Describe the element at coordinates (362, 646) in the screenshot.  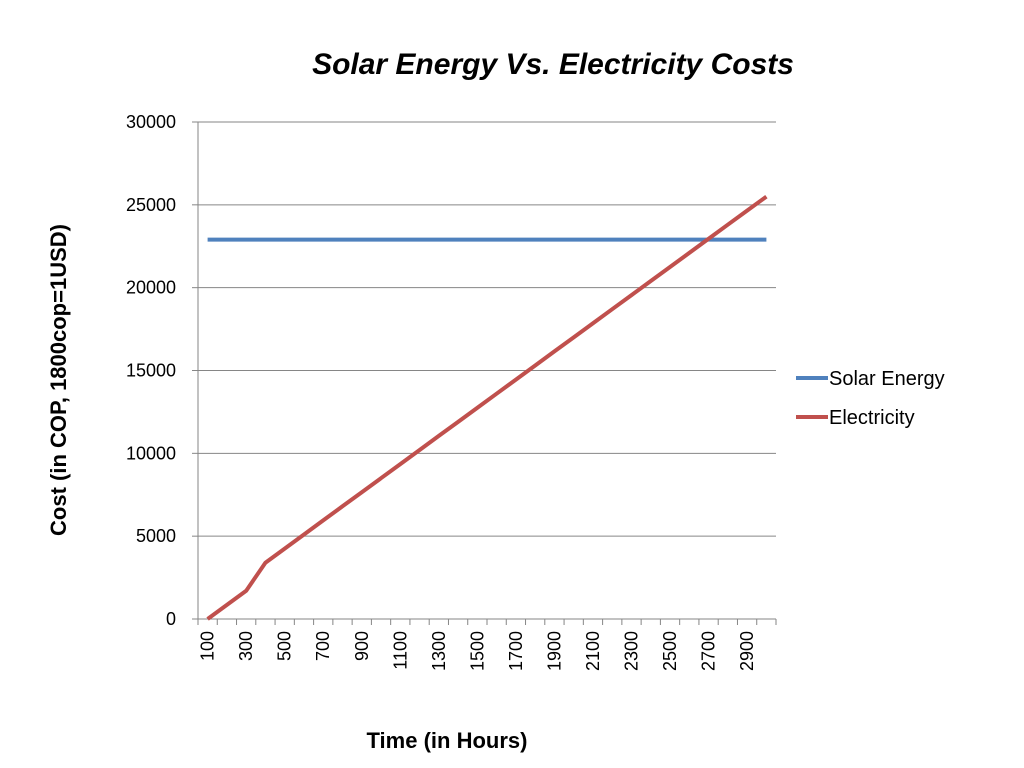
I see `x-tick-label: 900` at that location.